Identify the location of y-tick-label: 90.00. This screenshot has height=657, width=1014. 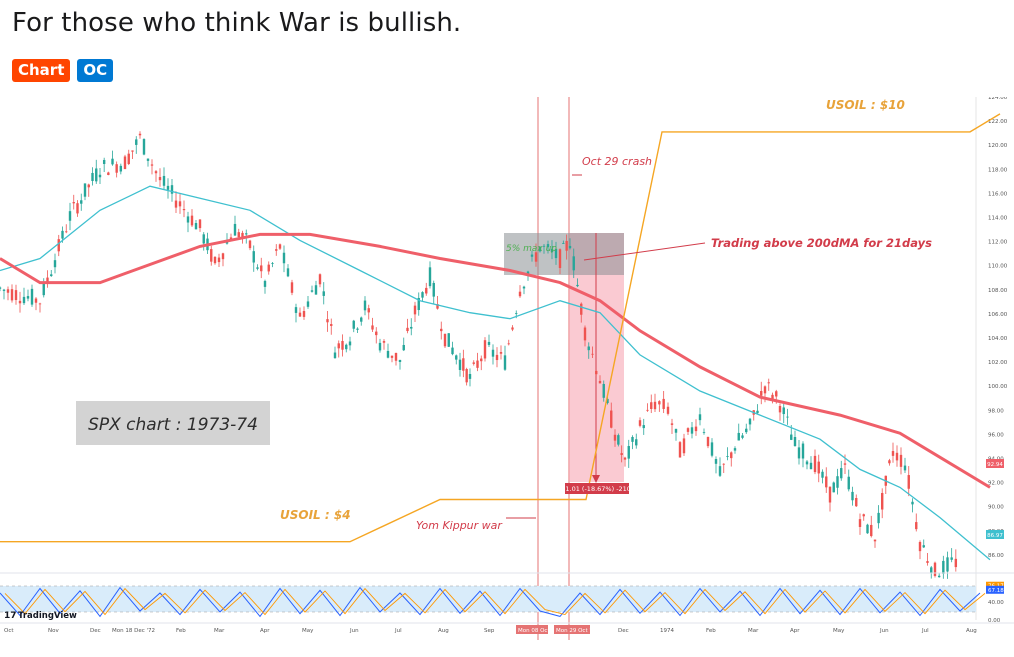
(996, 508).